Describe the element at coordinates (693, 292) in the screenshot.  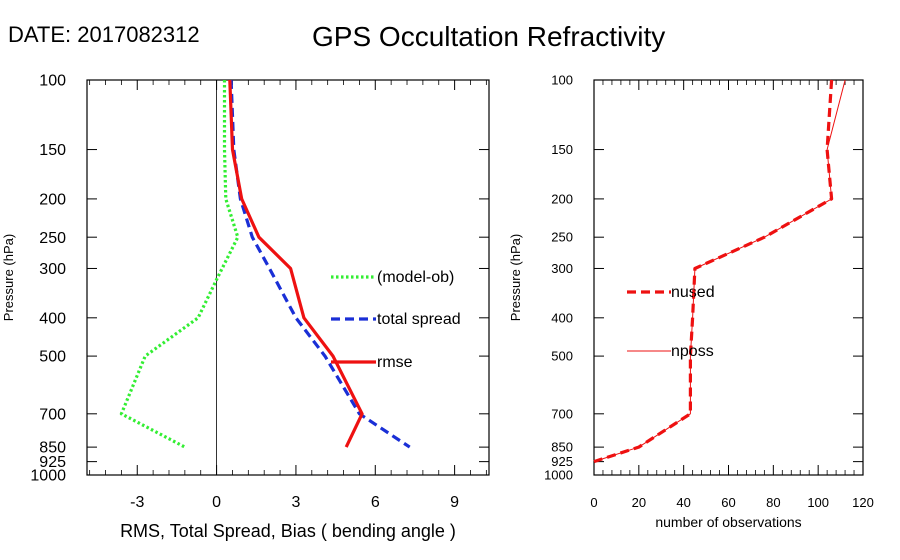
I see `legend-label: nused` at that location.